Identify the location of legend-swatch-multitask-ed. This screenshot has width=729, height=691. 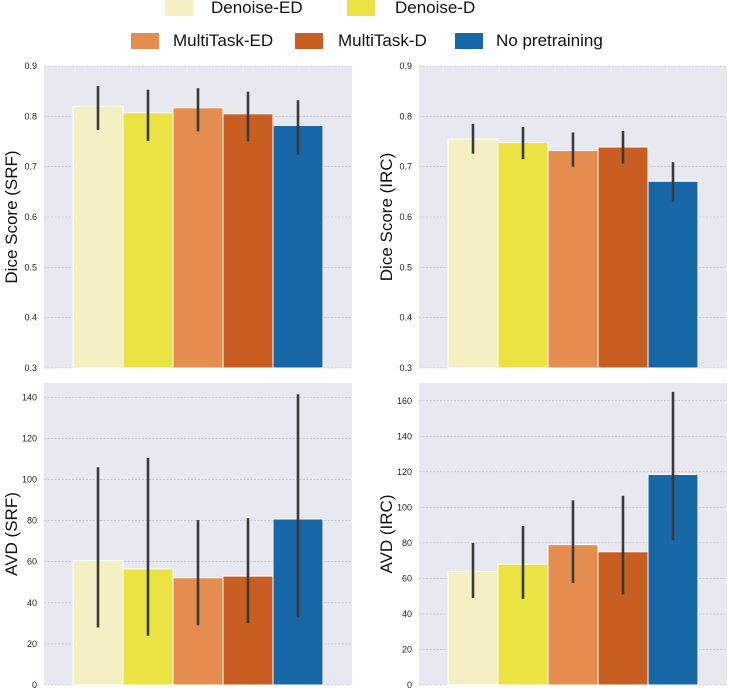
(145, 41).